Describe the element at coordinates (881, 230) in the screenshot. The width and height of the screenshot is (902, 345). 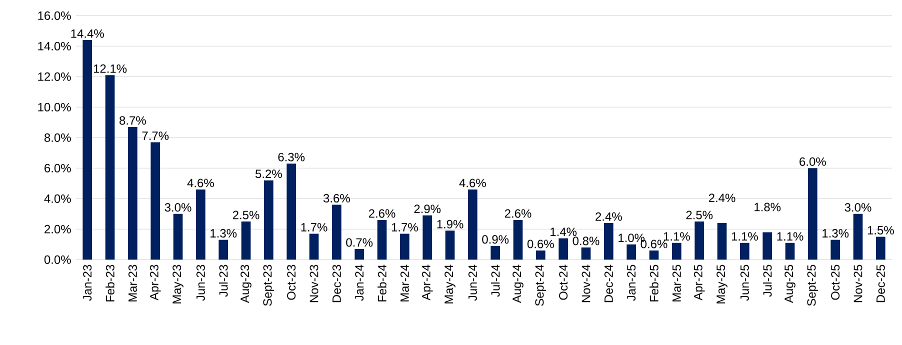
I see `data-label: 1.5%` at that location.